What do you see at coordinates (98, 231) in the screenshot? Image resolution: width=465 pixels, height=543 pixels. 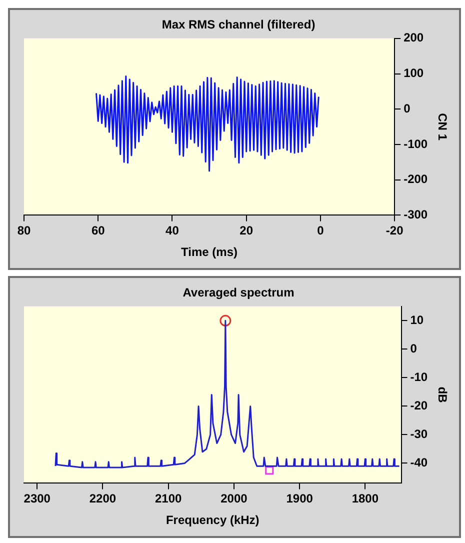 I see `x-tick-label: 60` at bounding box center [98, 231].